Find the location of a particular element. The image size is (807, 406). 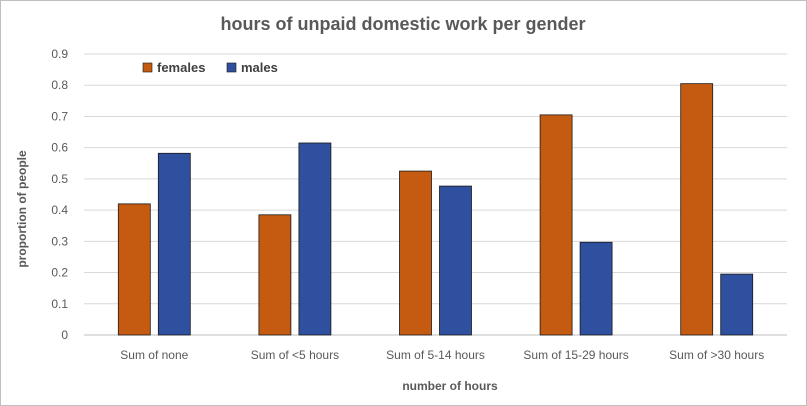

x-tick-label: Sum of >30 hours is located at coordinates (716, 355).